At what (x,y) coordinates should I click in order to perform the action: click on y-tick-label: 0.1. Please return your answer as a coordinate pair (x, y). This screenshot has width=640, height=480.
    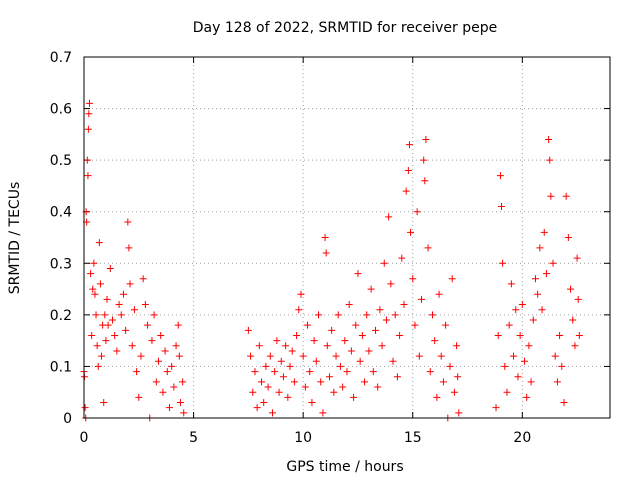
    Looking at the image, I should click on (61, 367).